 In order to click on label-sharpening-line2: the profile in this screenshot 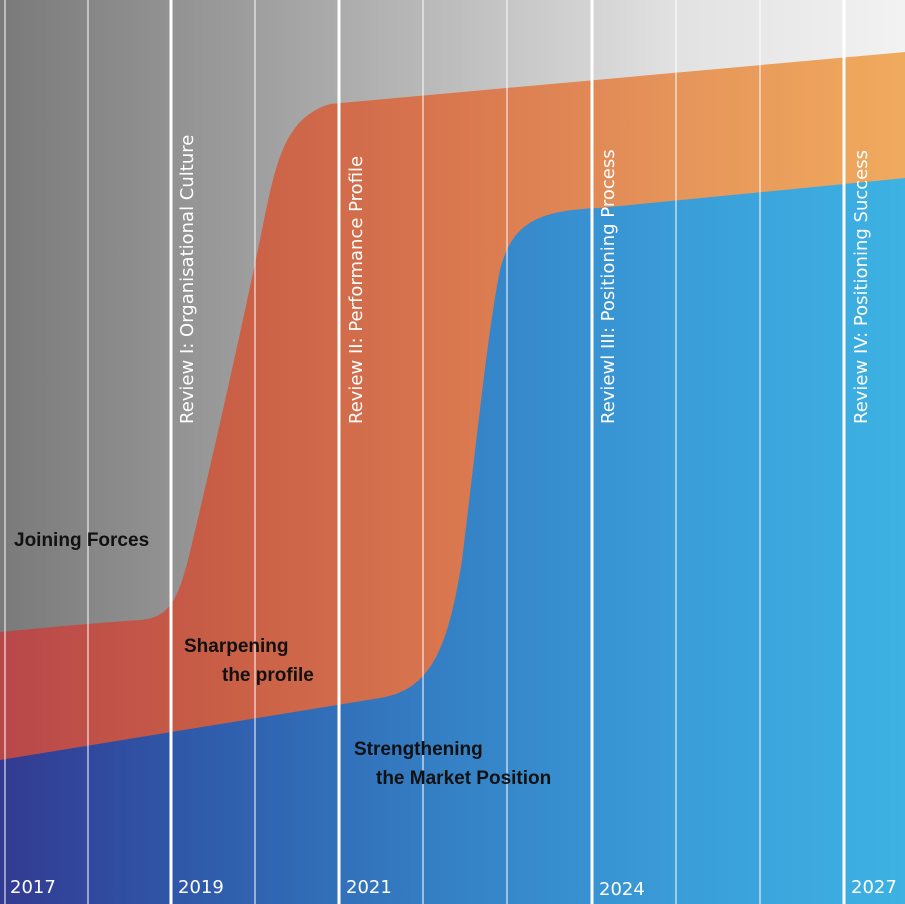, I will do `click(268, 675)`.